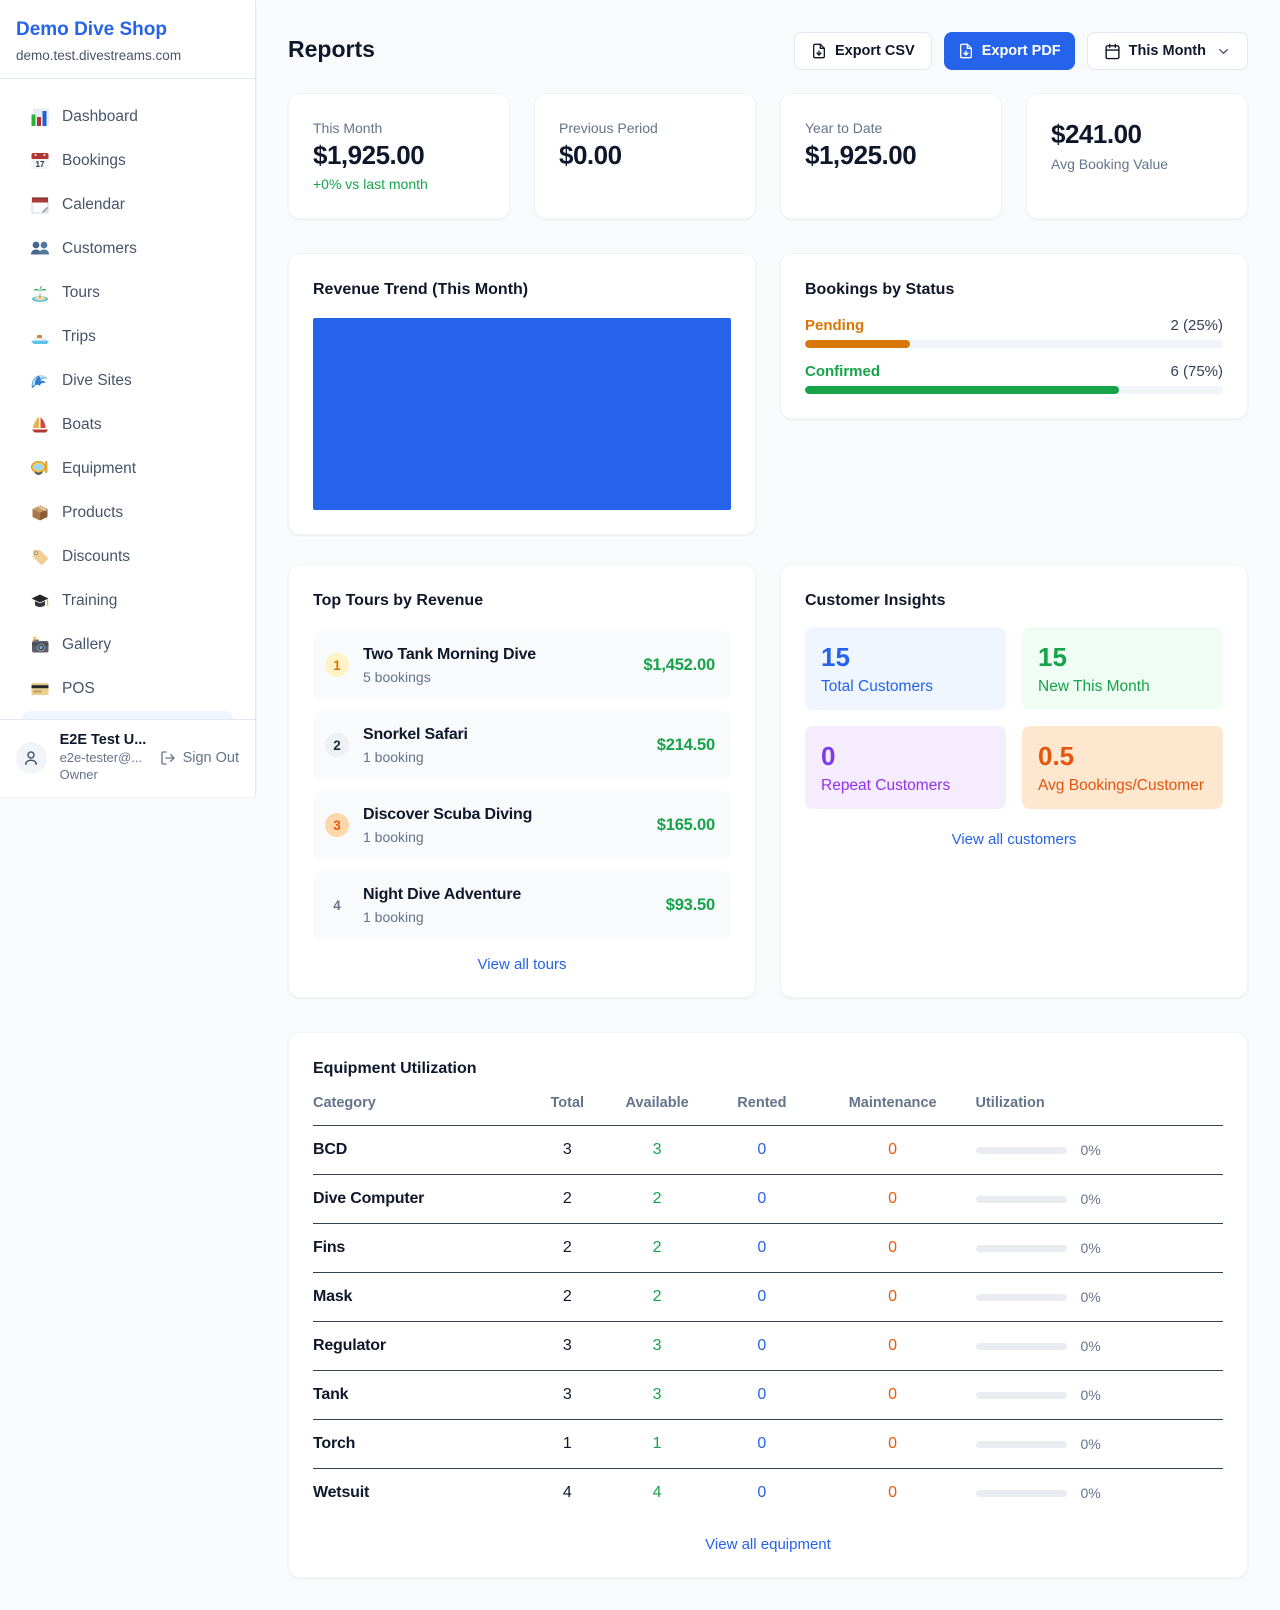 The height and width of the screenshot is (1610, 1280). Describe the element at coordinates (40, 164) in the screenshot. I see `svg-text: 17` at that location.